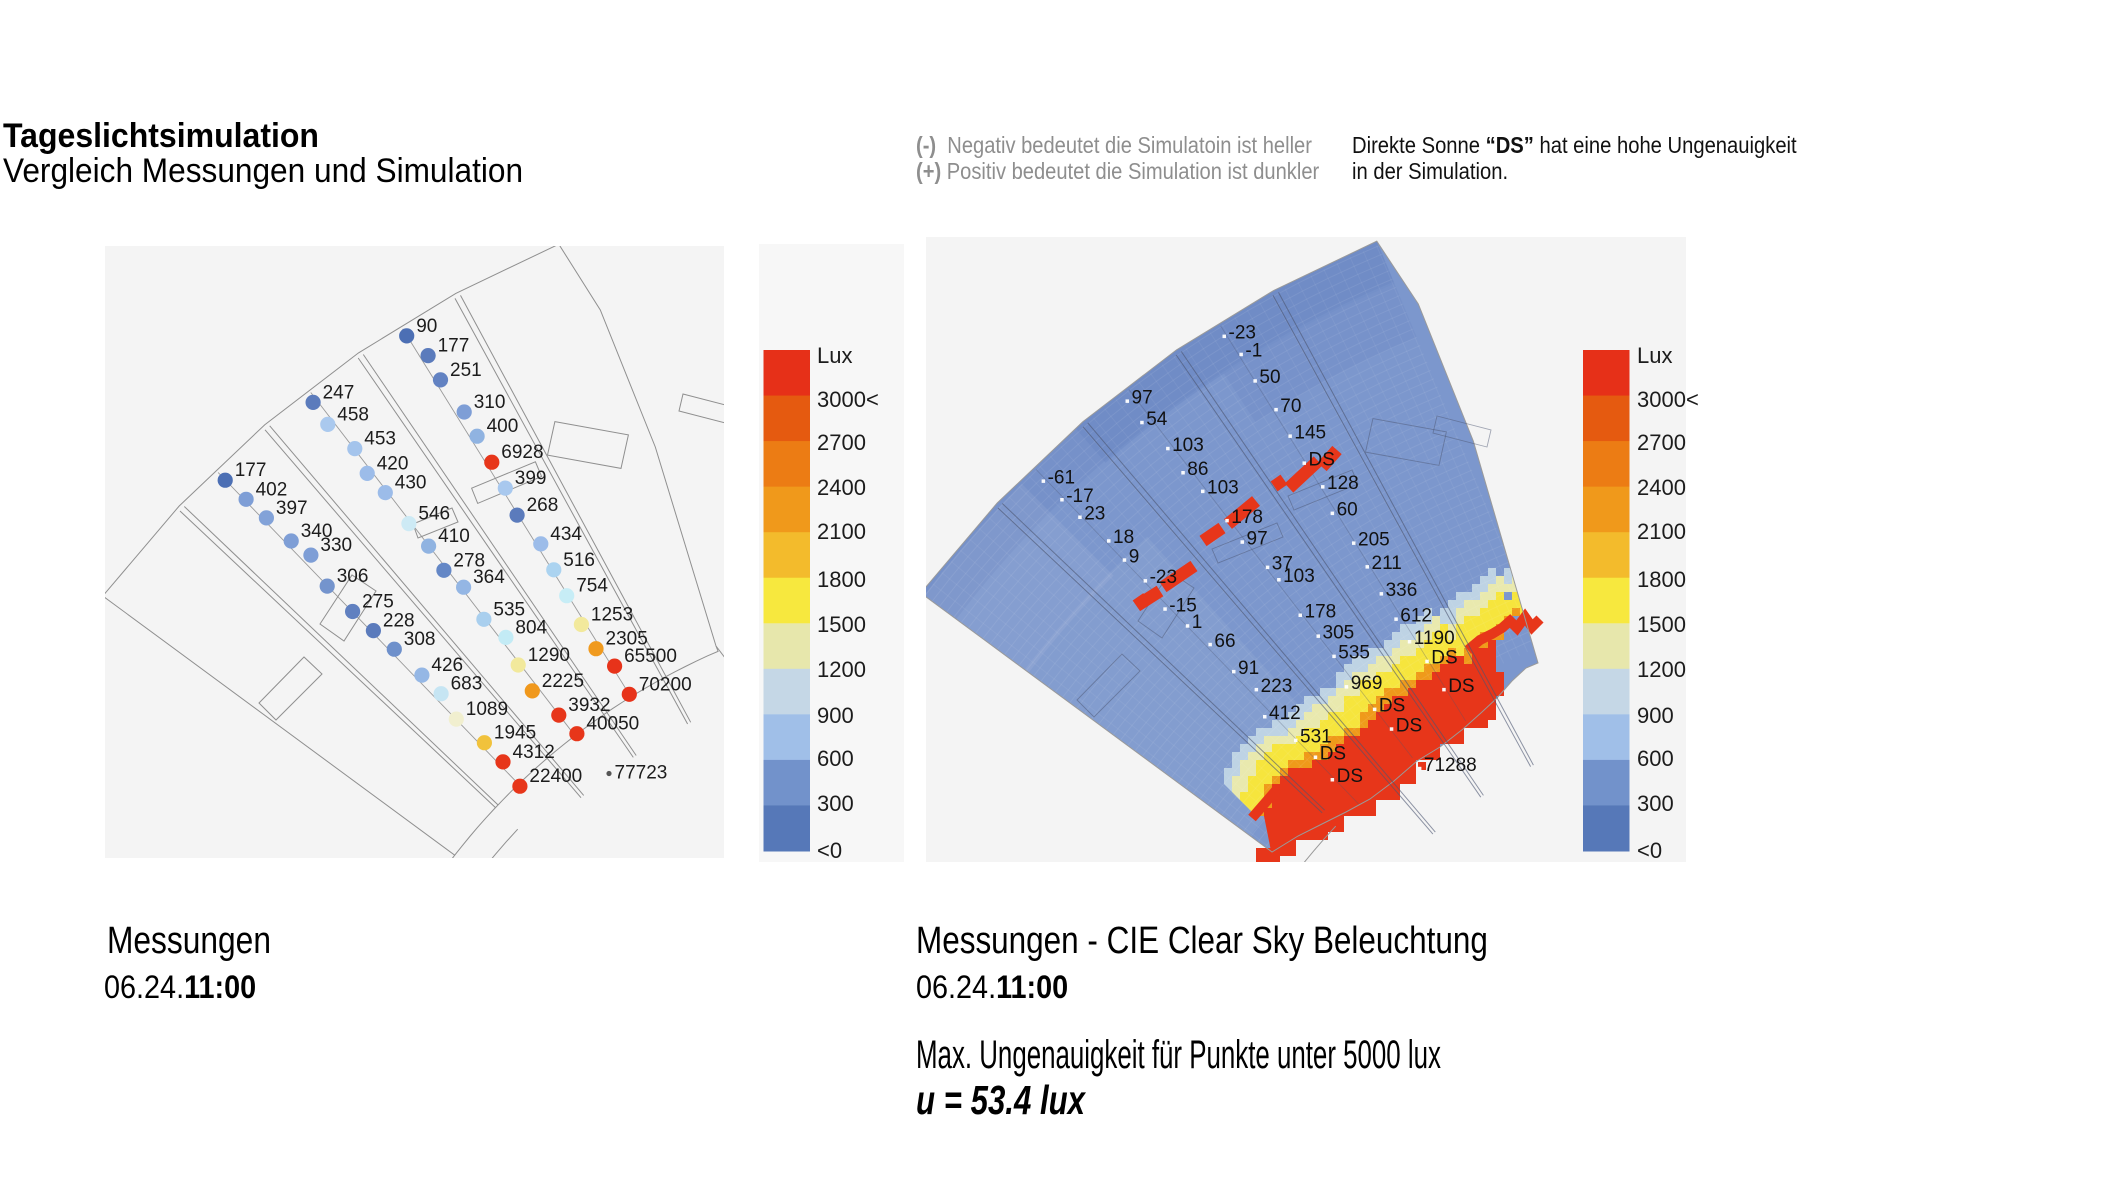  Describe the element at coordinates (469, 560) in the screenshot. I see `svg-text: 278` at that location.